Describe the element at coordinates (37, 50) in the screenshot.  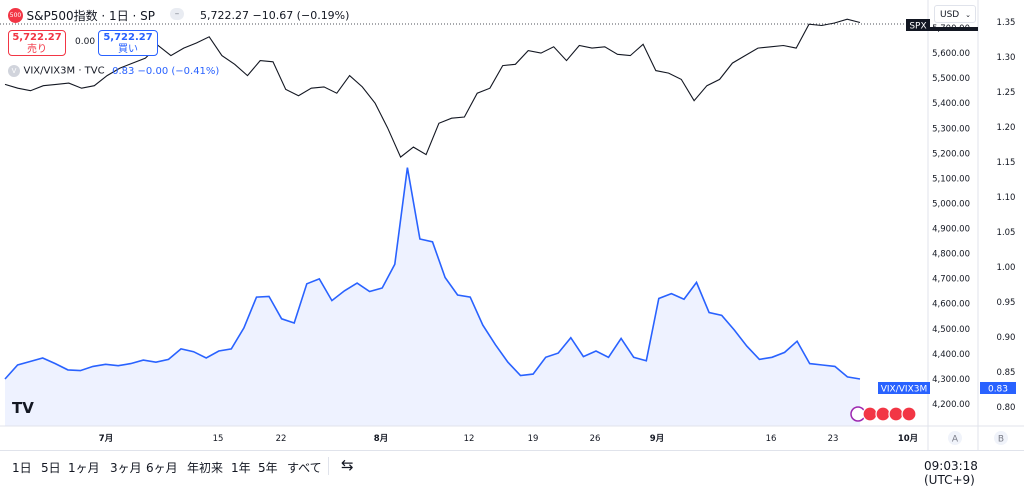
I see `sell-label: 売り` at that location.